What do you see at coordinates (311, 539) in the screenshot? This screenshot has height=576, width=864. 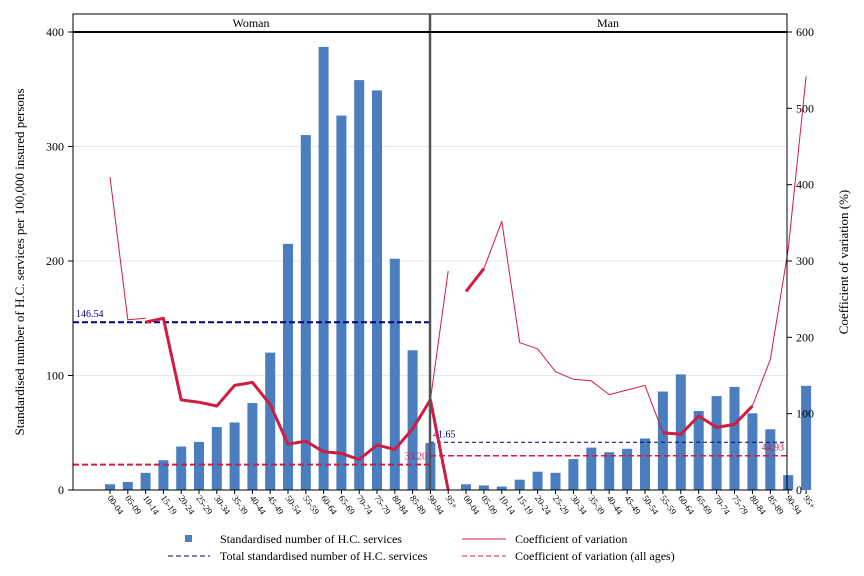 I see `legend-bars-label: Standardised number of H.C. services` at bounding box center [311, 539].